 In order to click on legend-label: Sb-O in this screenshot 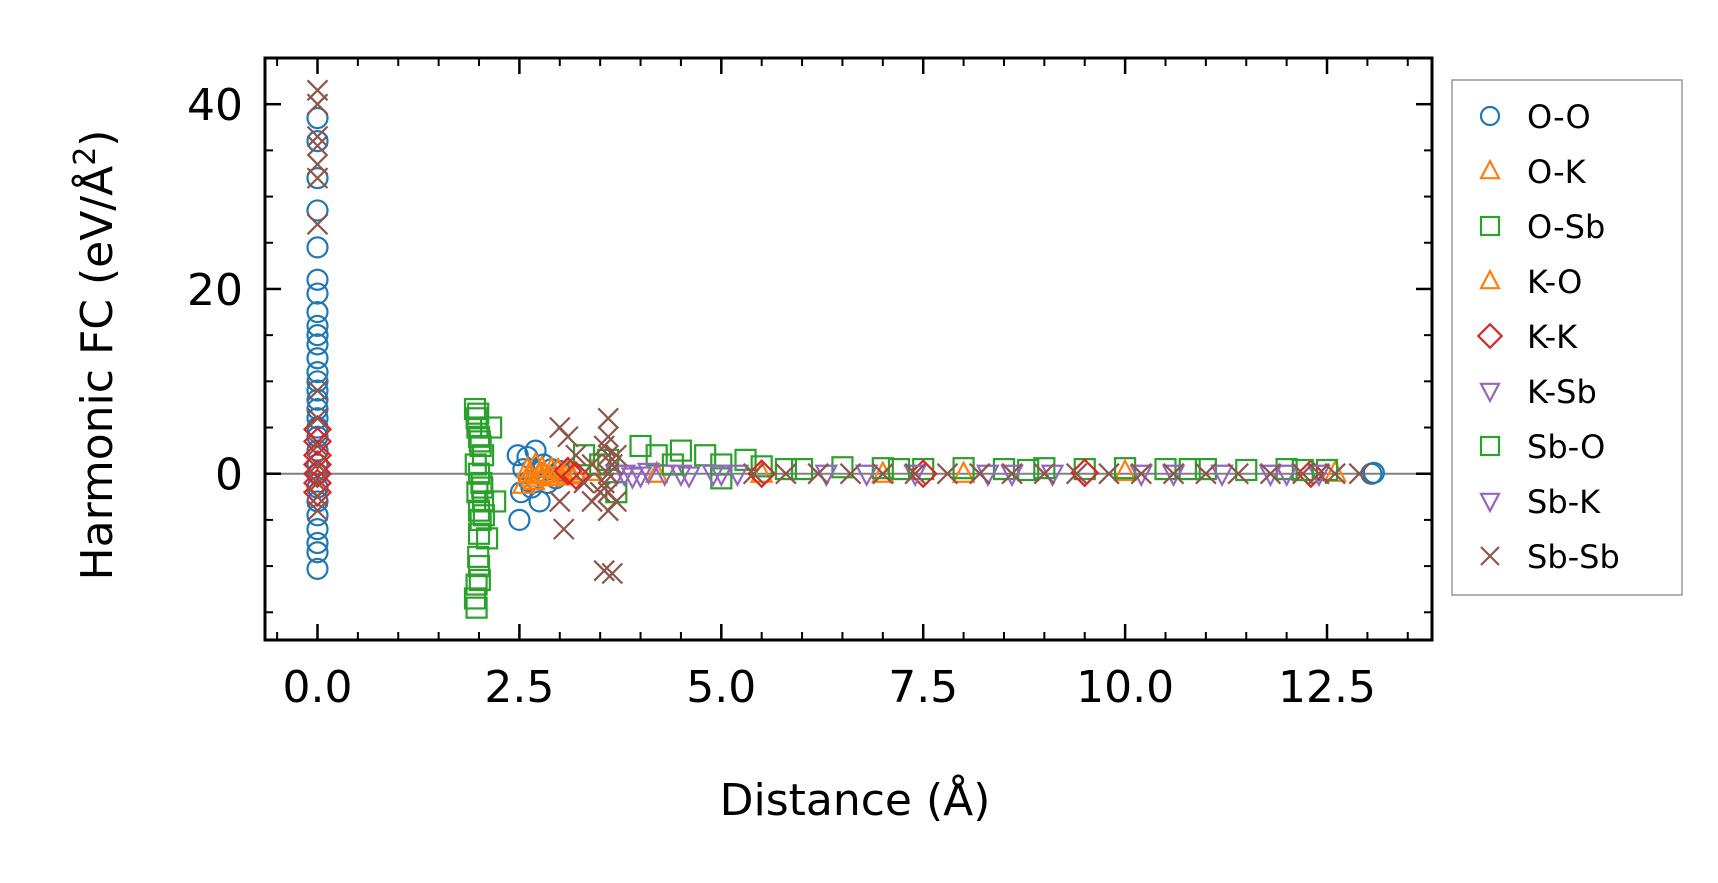, I will do `click(1566, 447)`.